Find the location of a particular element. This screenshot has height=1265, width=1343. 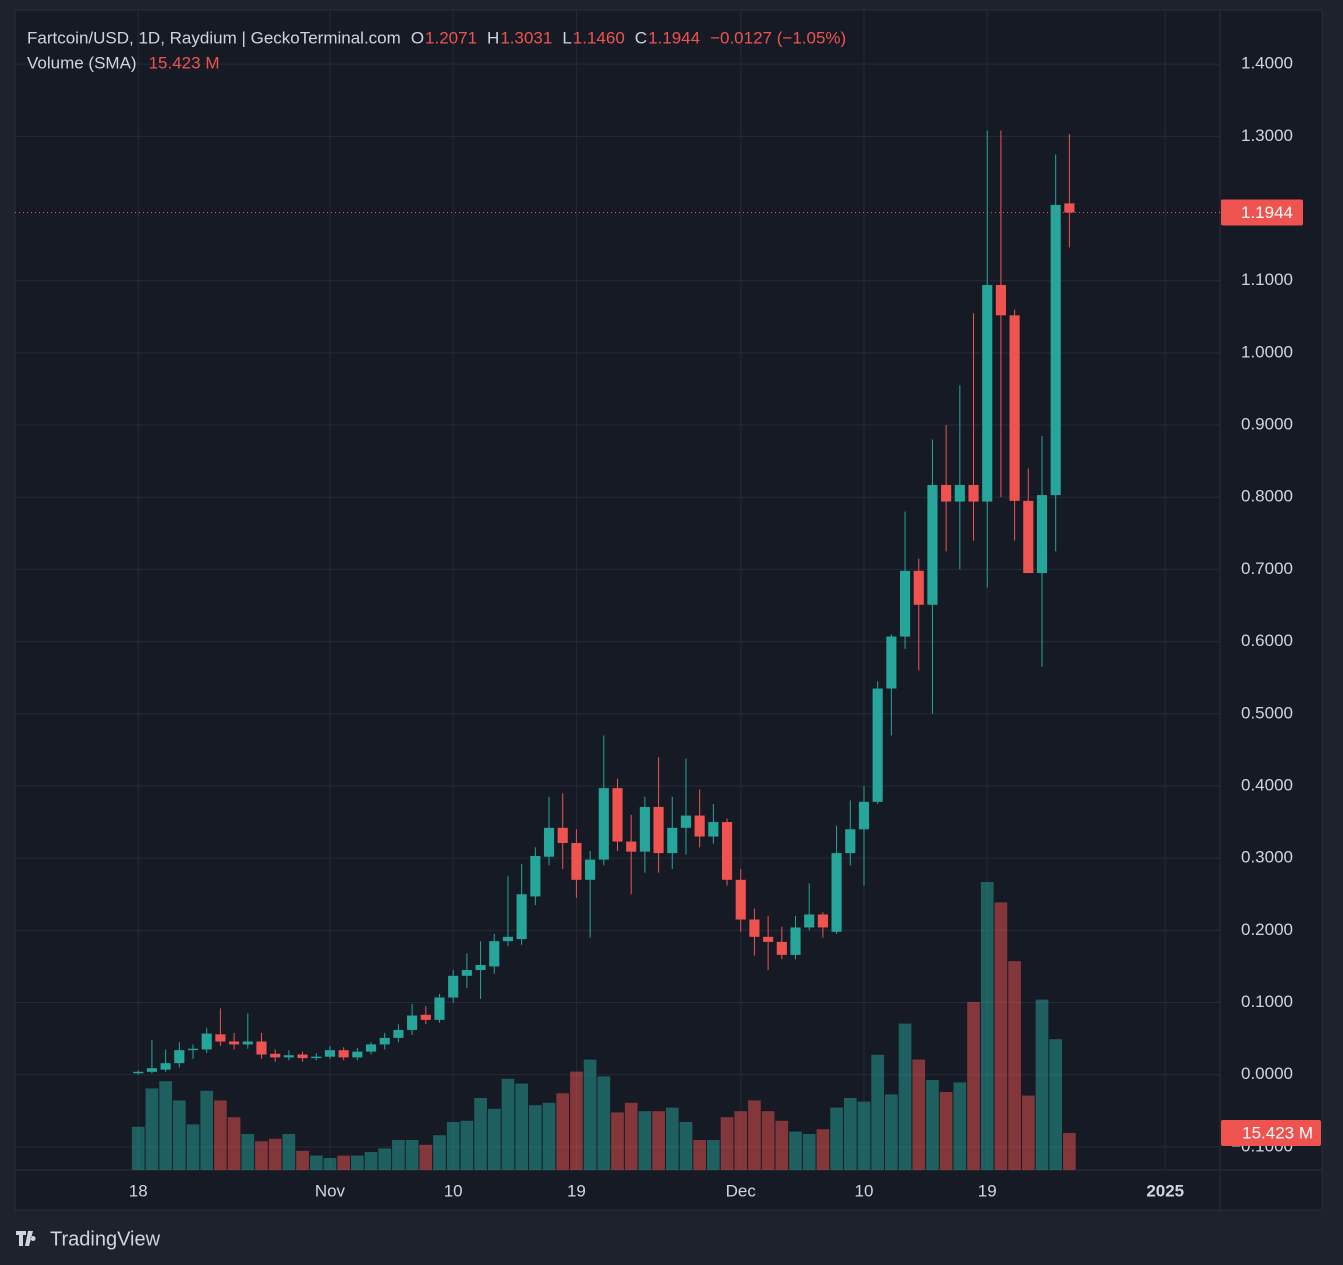

y-tick-label: 1.0000 is located at coordinates (1267, 351).